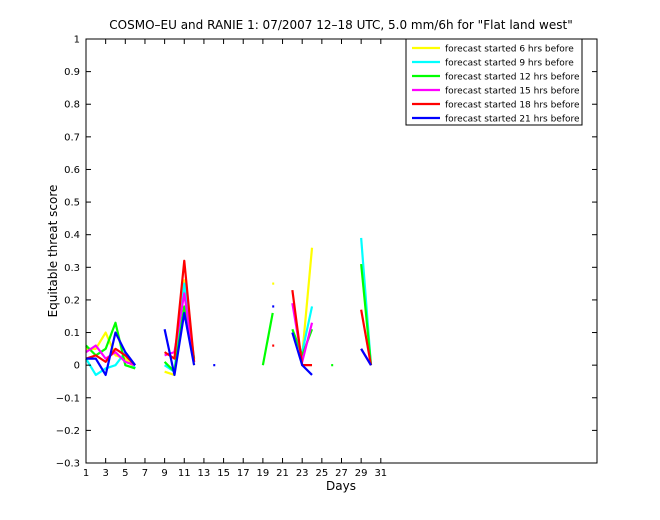 The height and width of the screenshot is (520, 660). What do you see at coordinates (72, 72) in the screenshot?
I see `y-tick-label: 0.9` at bounding box center [72, 72].